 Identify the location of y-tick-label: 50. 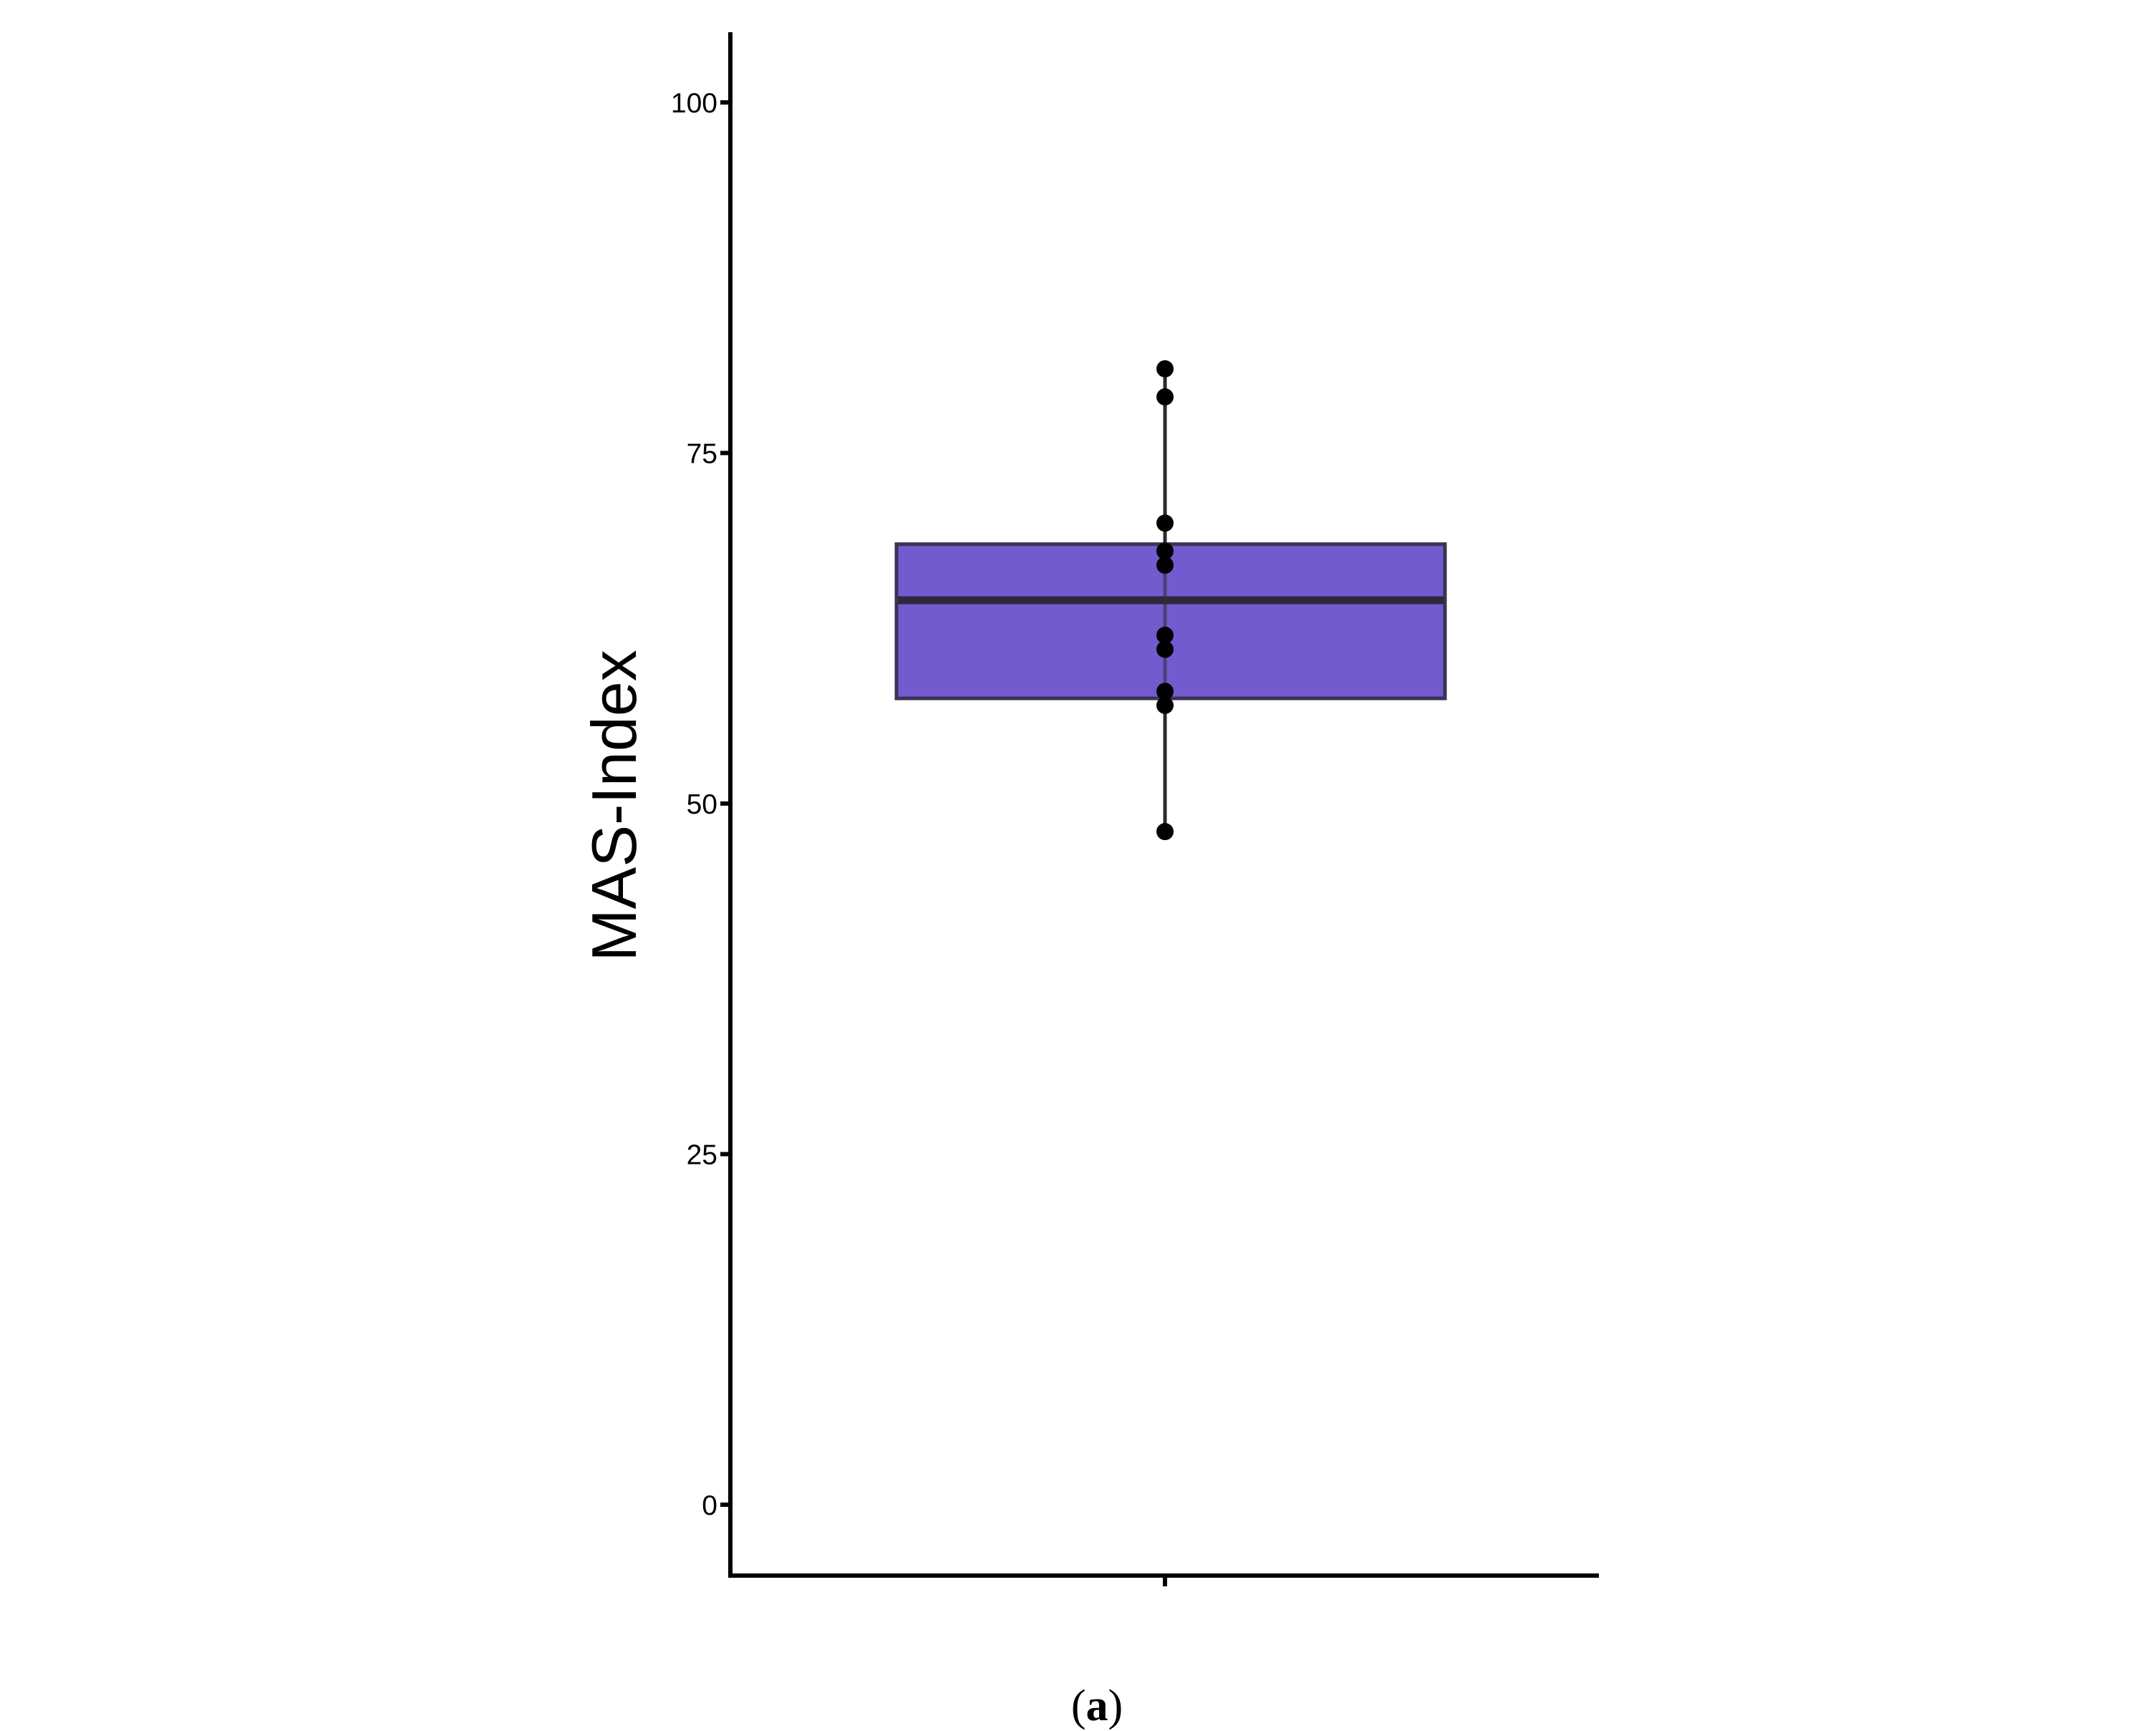
(702, 804).